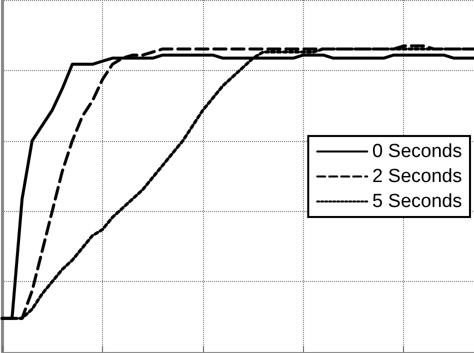  What do you see at coordinates (417, 201) in the screenshot?
I see `legend-label: 5 Seconds` at bounding box center [417, 201].